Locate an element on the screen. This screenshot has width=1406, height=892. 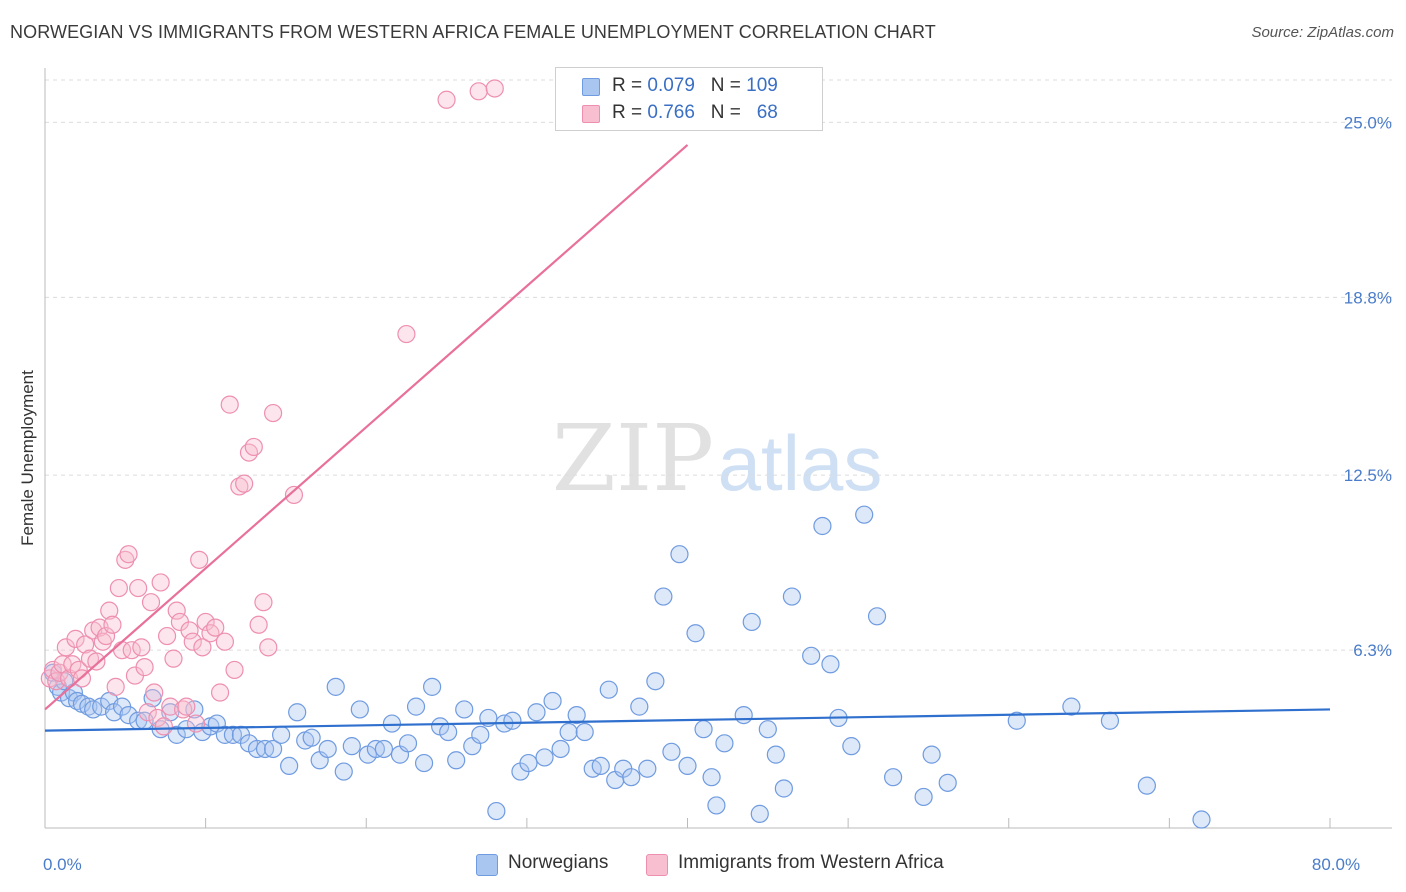
y-tick-label: 6.3% is located at coordinates (1372, 650).